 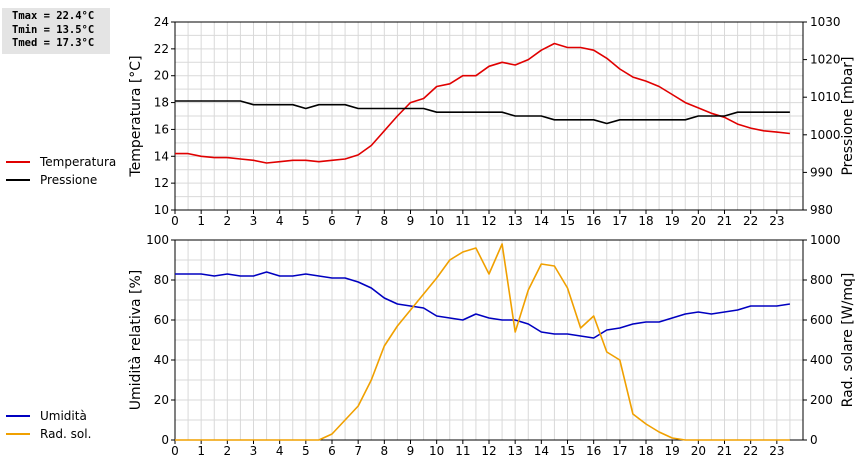 I want to click on series-line-pressione, so click(x=482, y=112).